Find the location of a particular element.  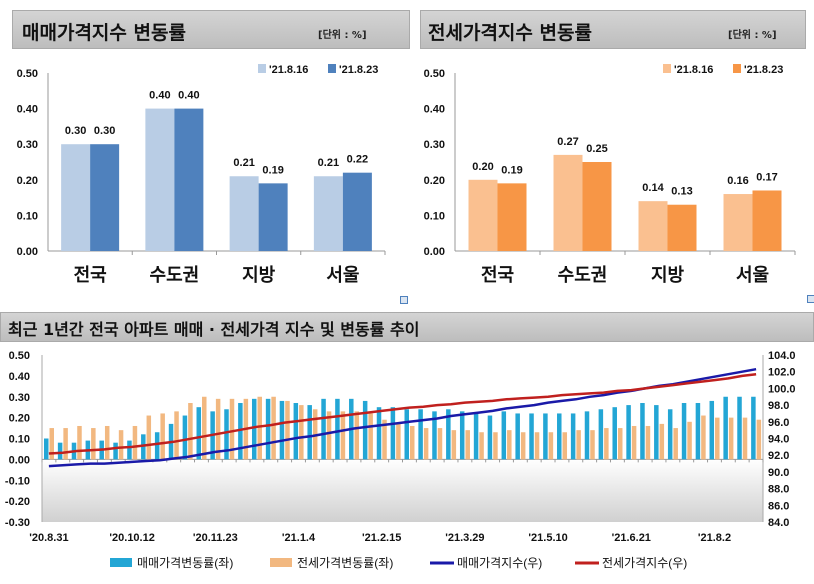

right-tick-label: 104.0 is located at coordinates (782, 356).